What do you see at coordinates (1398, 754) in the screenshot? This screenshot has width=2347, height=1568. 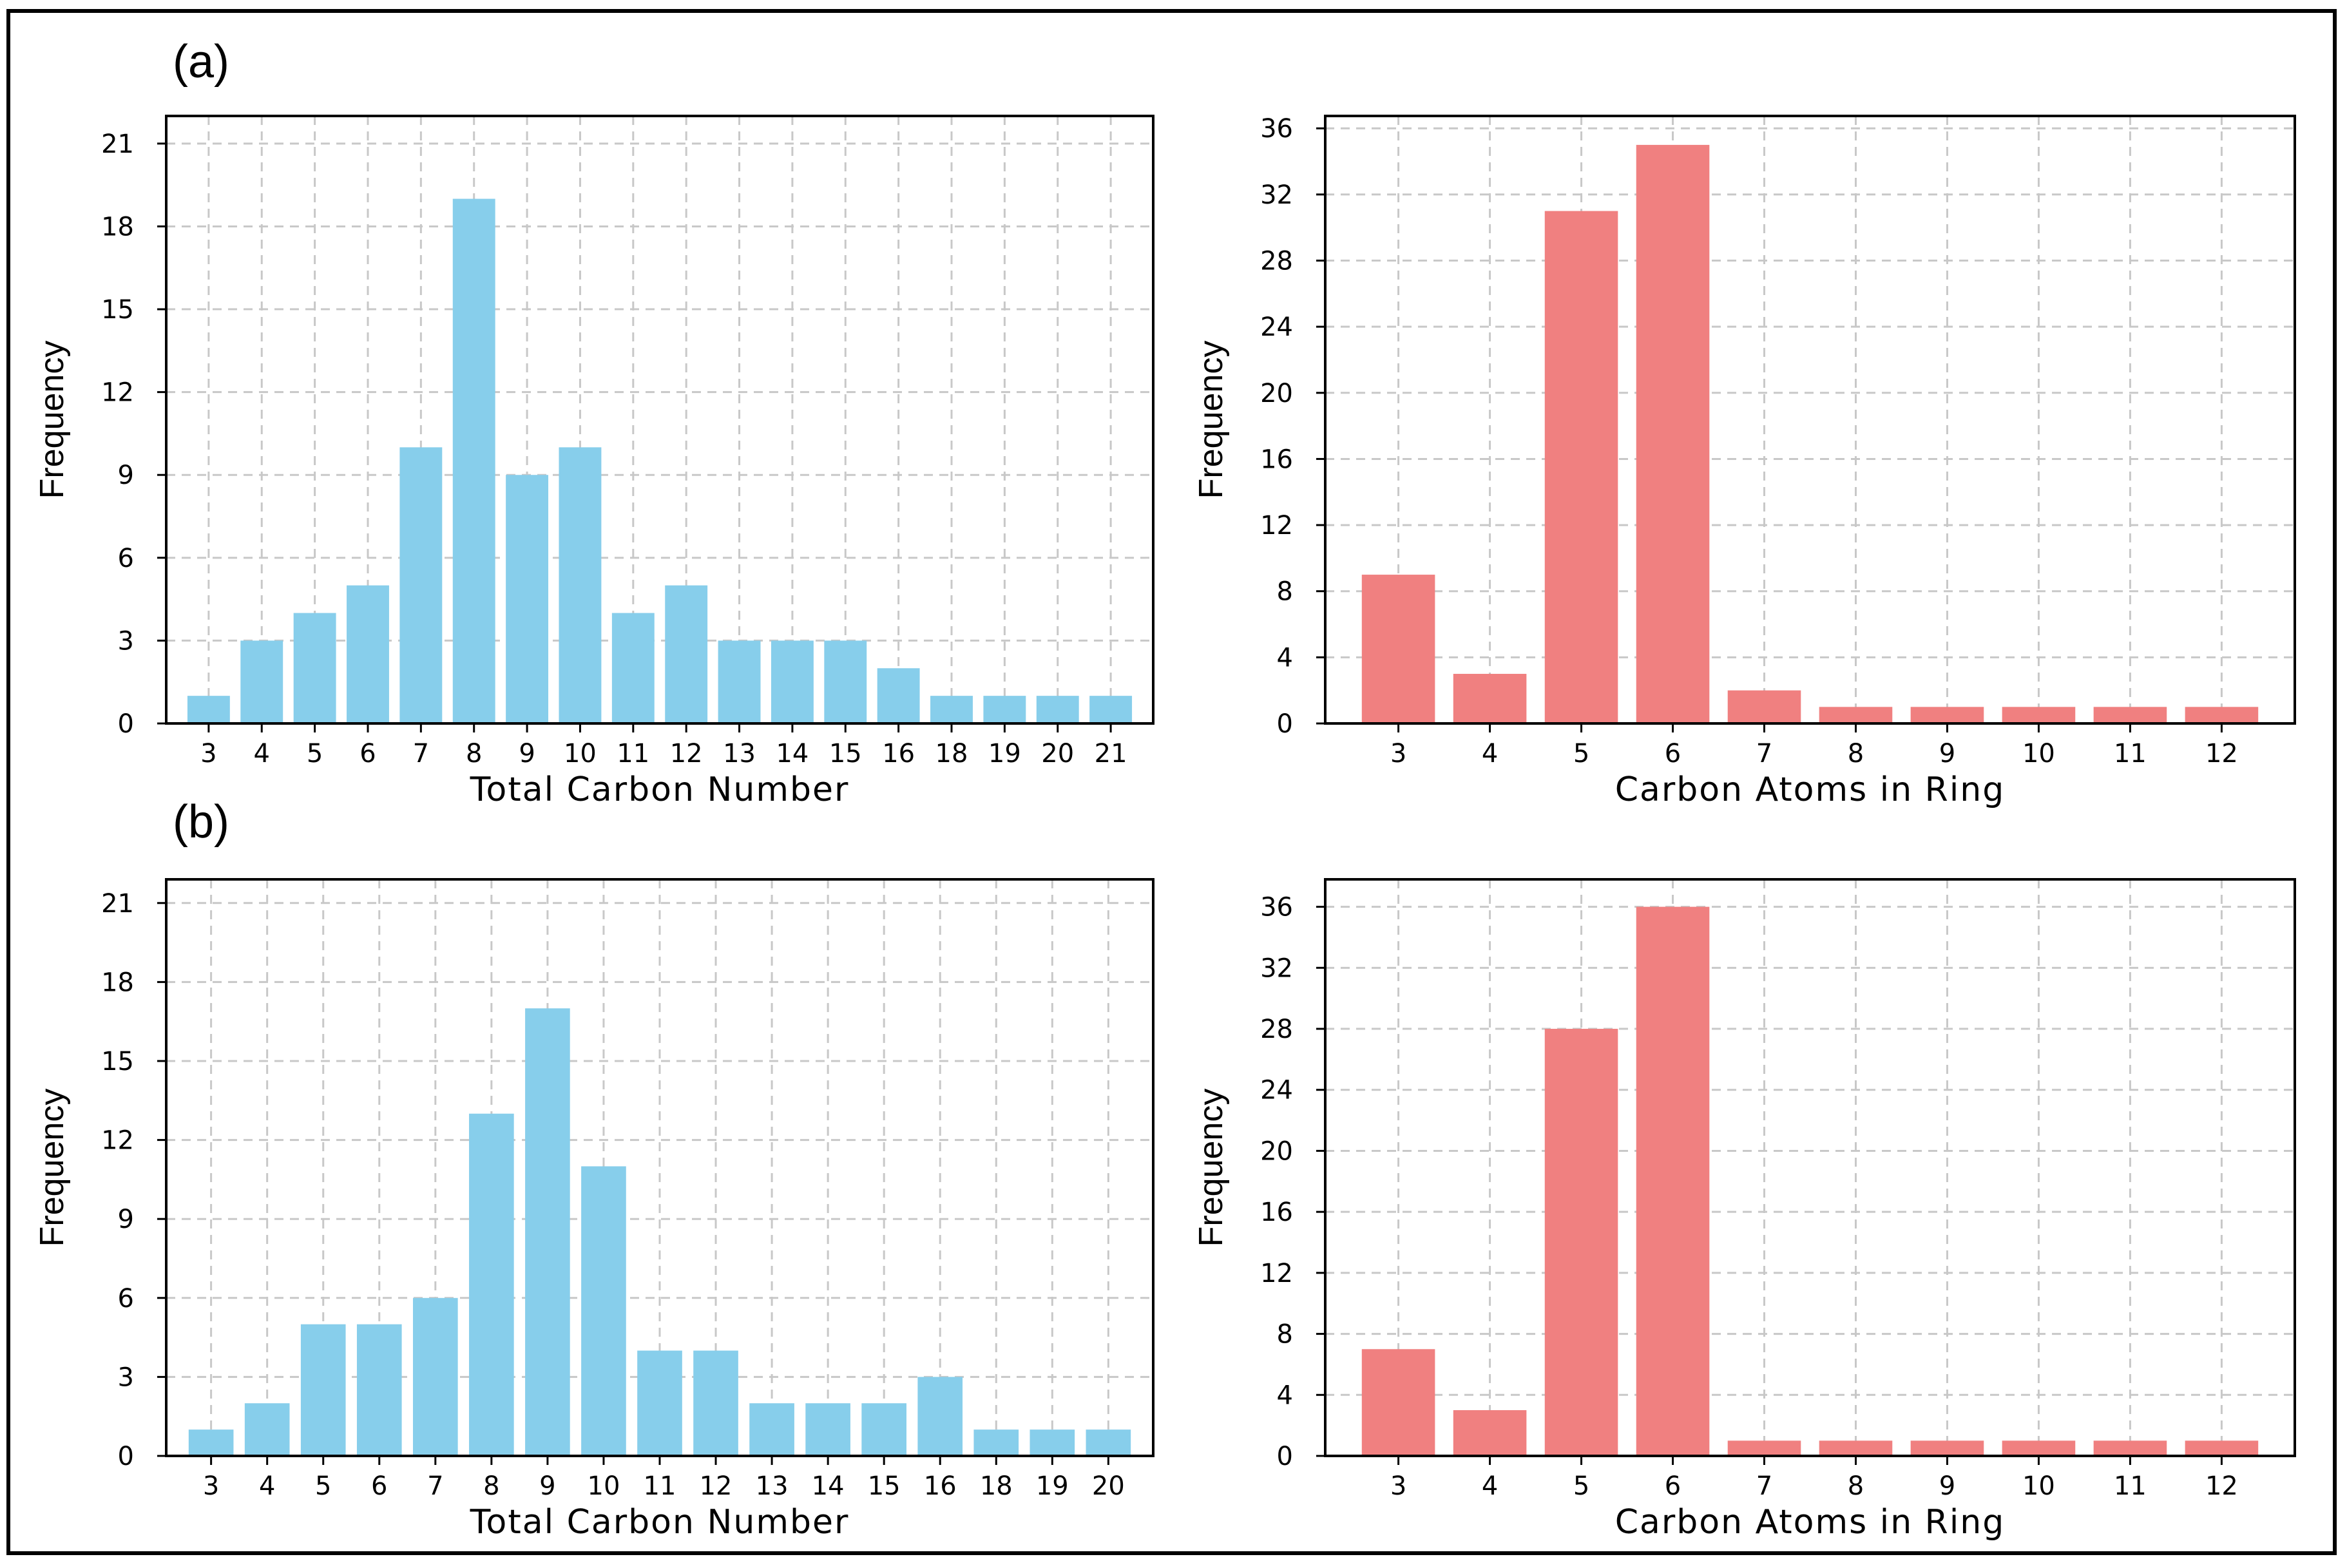 I see `chart-2-xtick-label: 3` at bounding box center [1398, 754].